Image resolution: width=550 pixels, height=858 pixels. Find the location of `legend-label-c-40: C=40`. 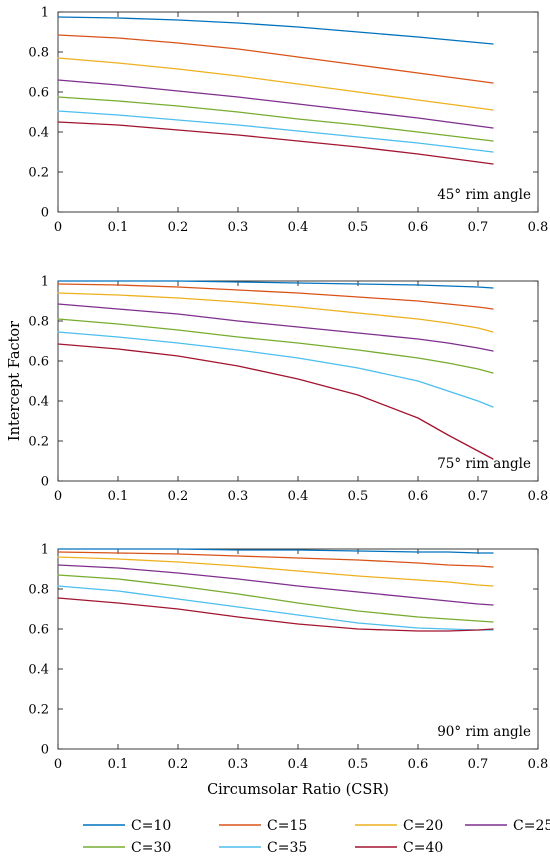

legend-label-c-40: C=40 is located at coordinates (423, 848).